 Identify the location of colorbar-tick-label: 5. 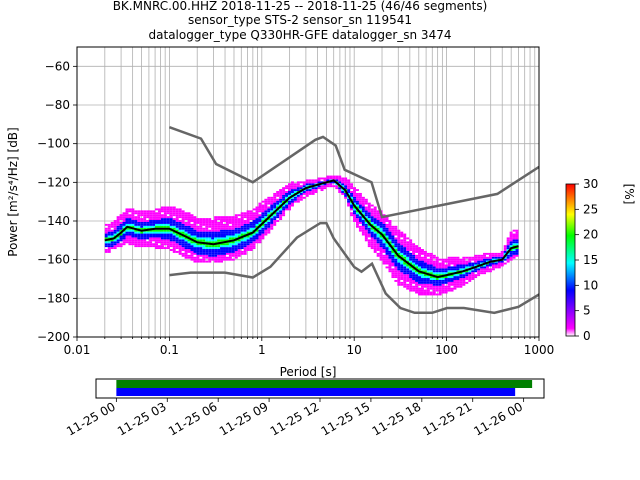
(587, 311).